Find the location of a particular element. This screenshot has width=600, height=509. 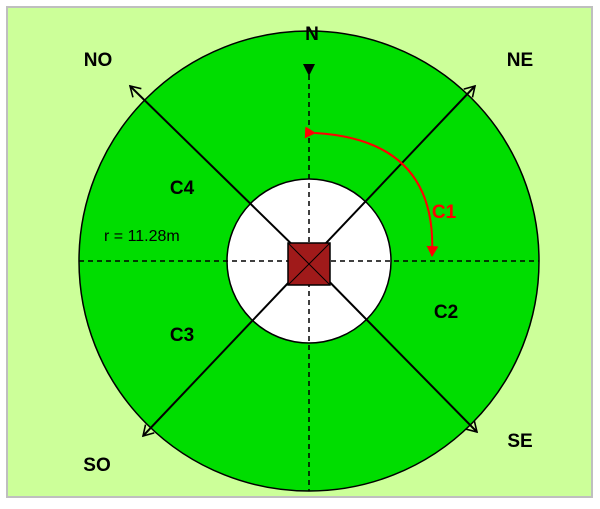

sector-label-c4: C4 is located at coordinates (182, 188).